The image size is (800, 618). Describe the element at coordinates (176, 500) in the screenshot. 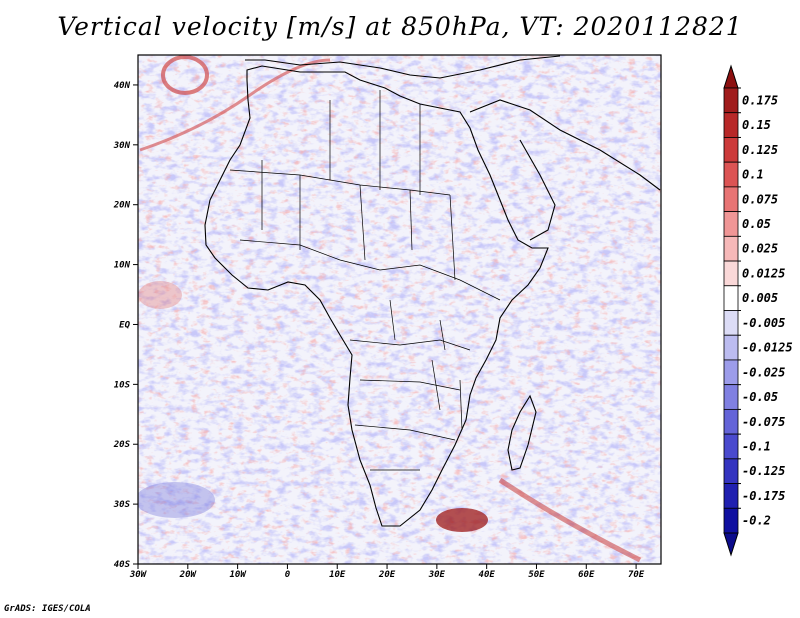

I see `downdraft-south-atlantic` at that location.